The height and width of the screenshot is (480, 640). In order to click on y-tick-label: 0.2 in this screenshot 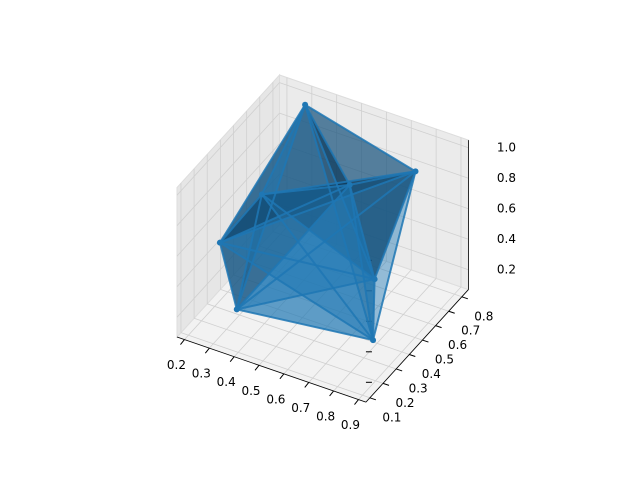, I will do `click(404, 403)`.